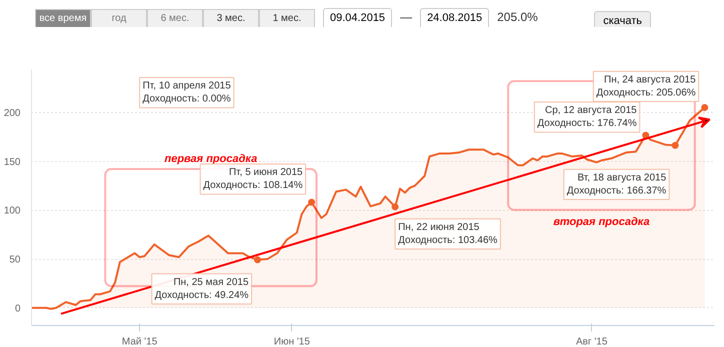  I want to click on annotation: Пн, 24 августа 2015 Доходность: 205.06%, so click(646, 86).